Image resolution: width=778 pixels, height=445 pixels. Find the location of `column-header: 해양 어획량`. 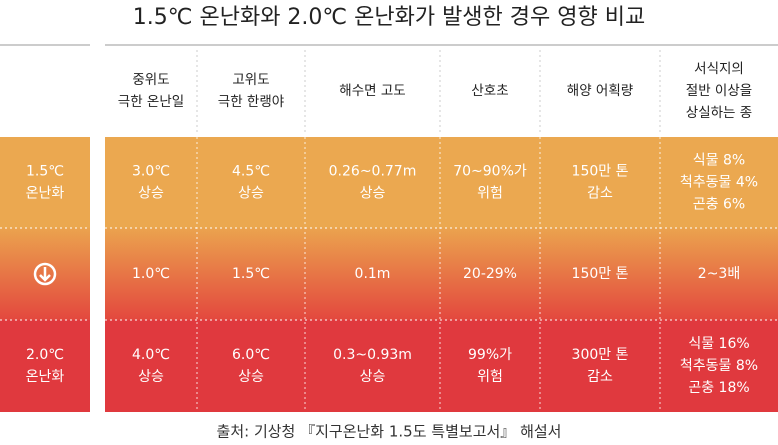

column-header: 해양 어획량 is located at coordinates (600, 91).